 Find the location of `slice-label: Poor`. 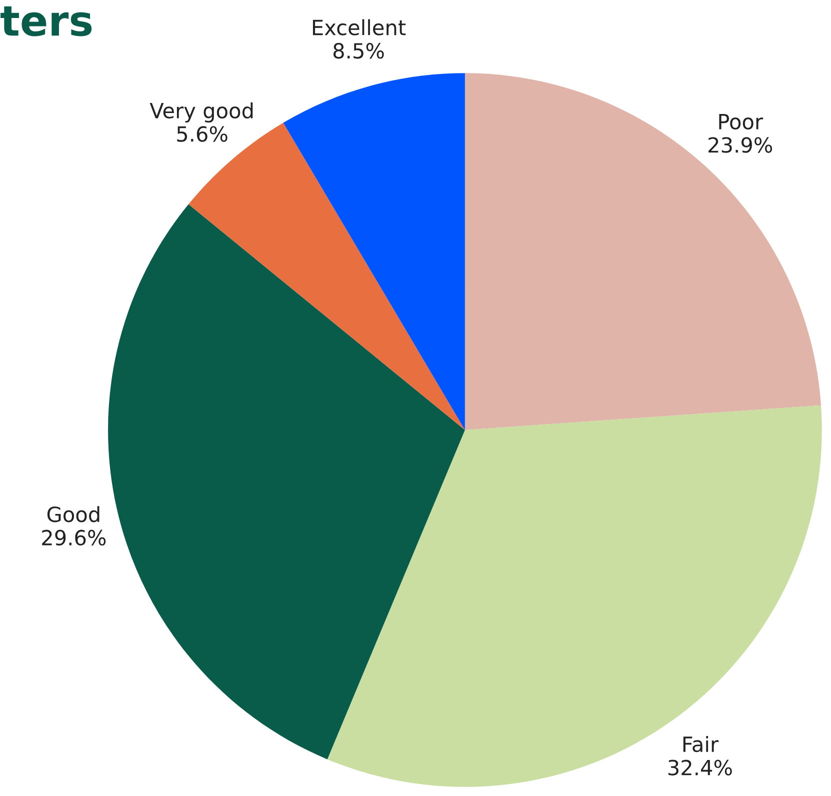

slice-label: Poor is located at coordinates (741, 122).